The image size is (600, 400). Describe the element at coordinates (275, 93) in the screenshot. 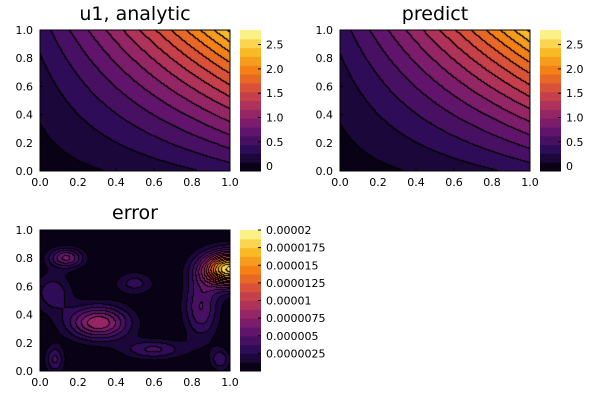

I see `colorbar-tick-label: 1.5` at that location.